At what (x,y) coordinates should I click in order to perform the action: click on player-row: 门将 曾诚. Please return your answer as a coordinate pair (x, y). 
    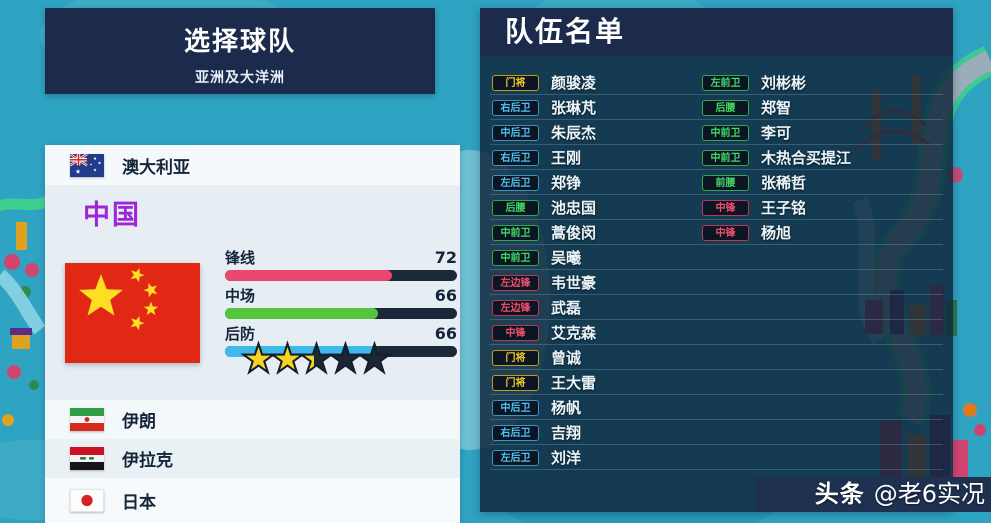
    Looking at the image, I should click on (544, 357).